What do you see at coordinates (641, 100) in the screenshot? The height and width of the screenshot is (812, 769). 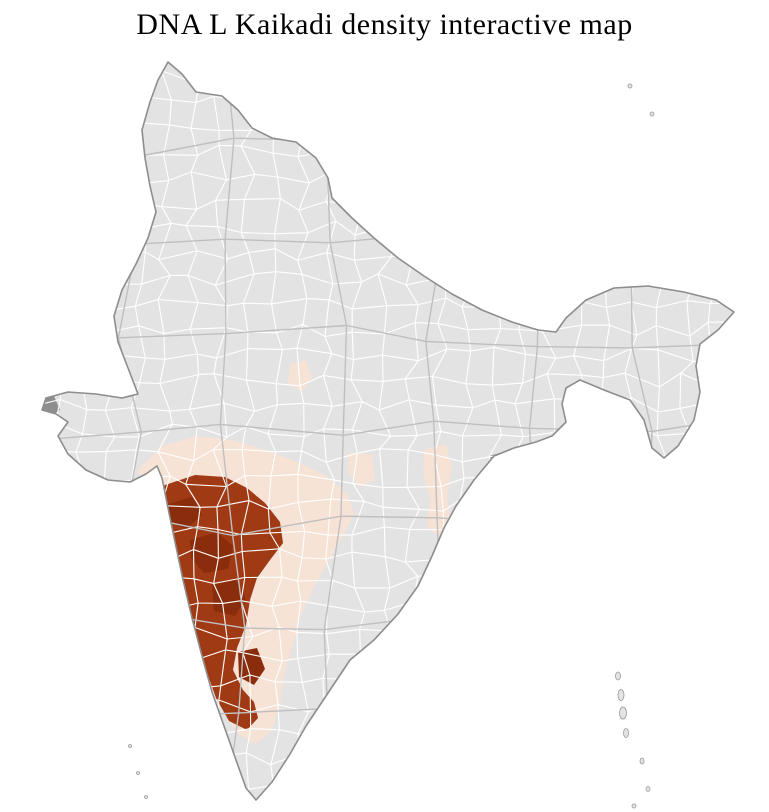 I see `northern-territory-specks` at bounding box center [641, 100].